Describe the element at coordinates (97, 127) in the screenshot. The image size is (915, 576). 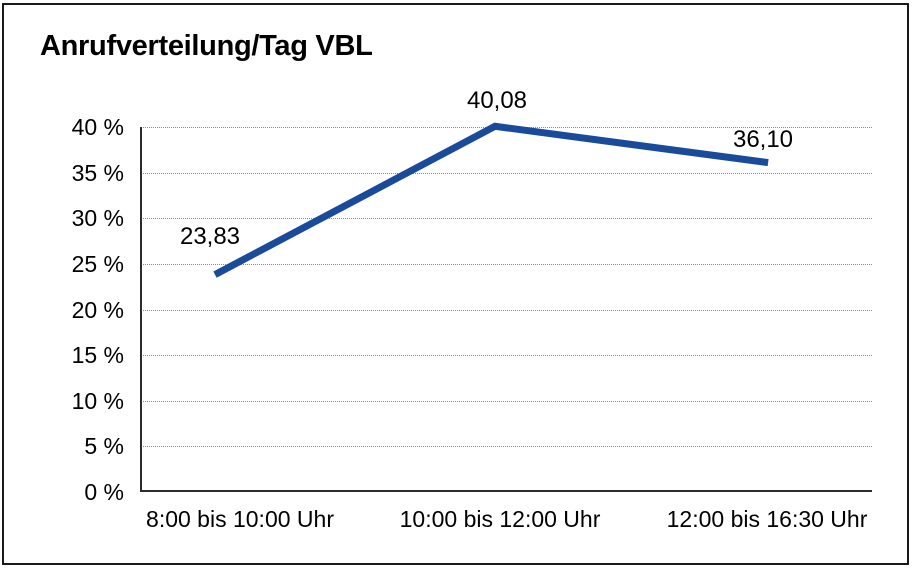
I see `y-tick-label: 40 %` at that location.